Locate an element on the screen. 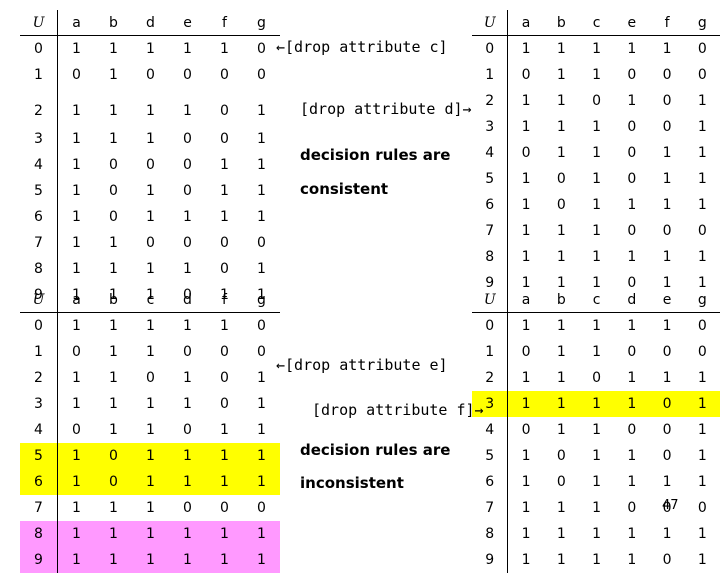 The width and height of the screenshot is (720, 573). table-cell: 5 is located at coordinates (39, 191).